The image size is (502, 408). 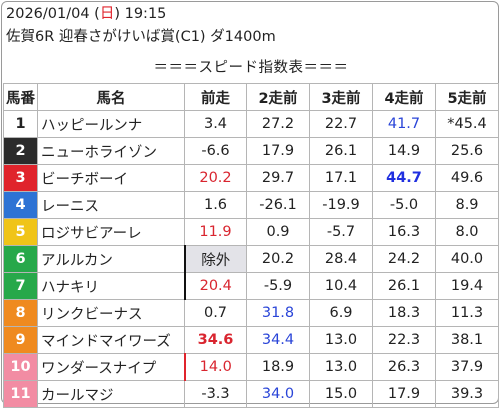 I want to click on 3-races-ago-index: 10.4, so click(x=341, y=286).